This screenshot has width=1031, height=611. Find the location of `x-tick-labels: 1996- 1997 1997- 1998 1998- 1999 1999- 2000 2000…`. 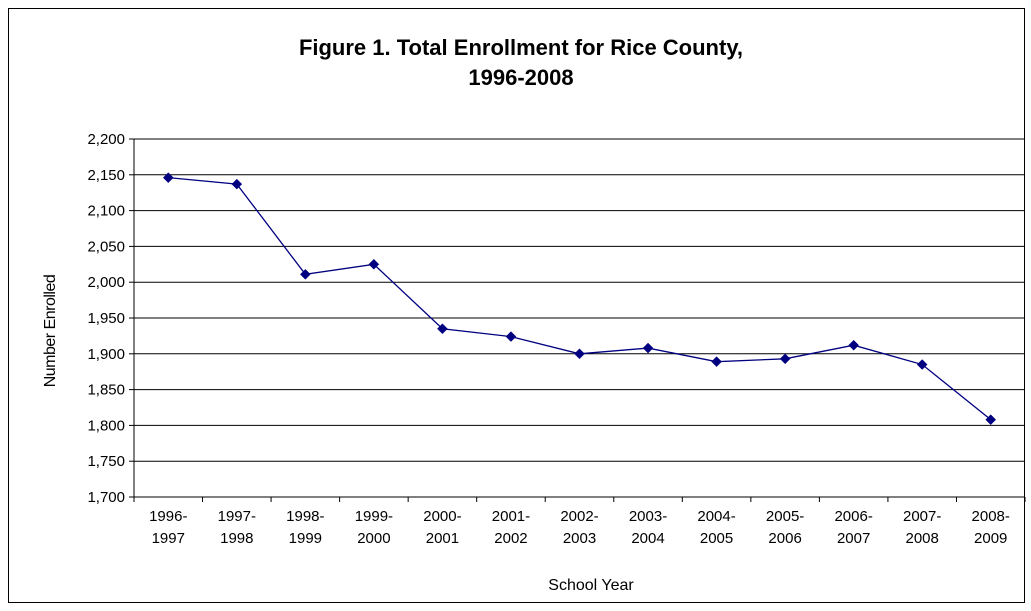

x-tick-labels: 1996- 1997 1997- 1998 1998- 1999 1999- 2000 2000… is located at coordinates (579, 527).